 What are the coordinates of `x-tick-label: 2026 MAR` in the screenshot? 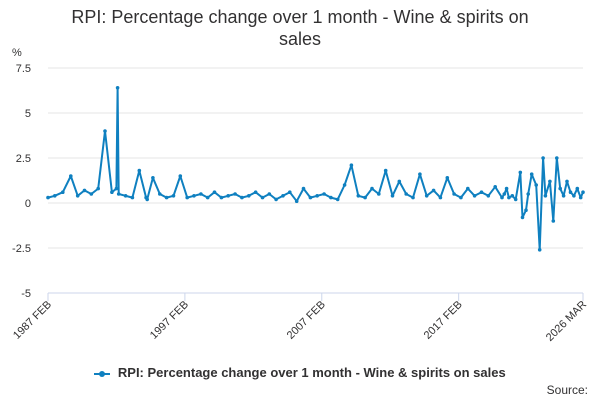 It's located at (566, 321).